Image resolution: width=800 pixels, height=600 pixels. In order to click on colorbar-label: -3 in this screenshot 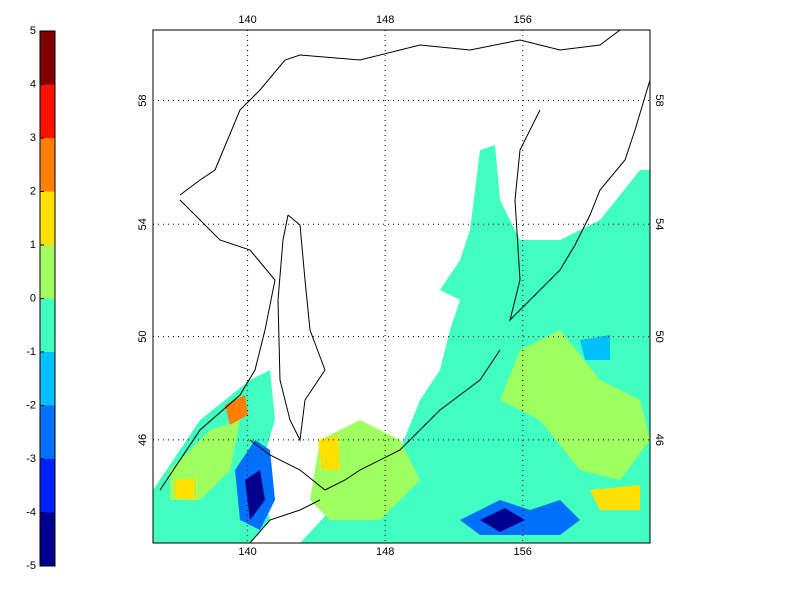, I will do `click(31, 459)`.